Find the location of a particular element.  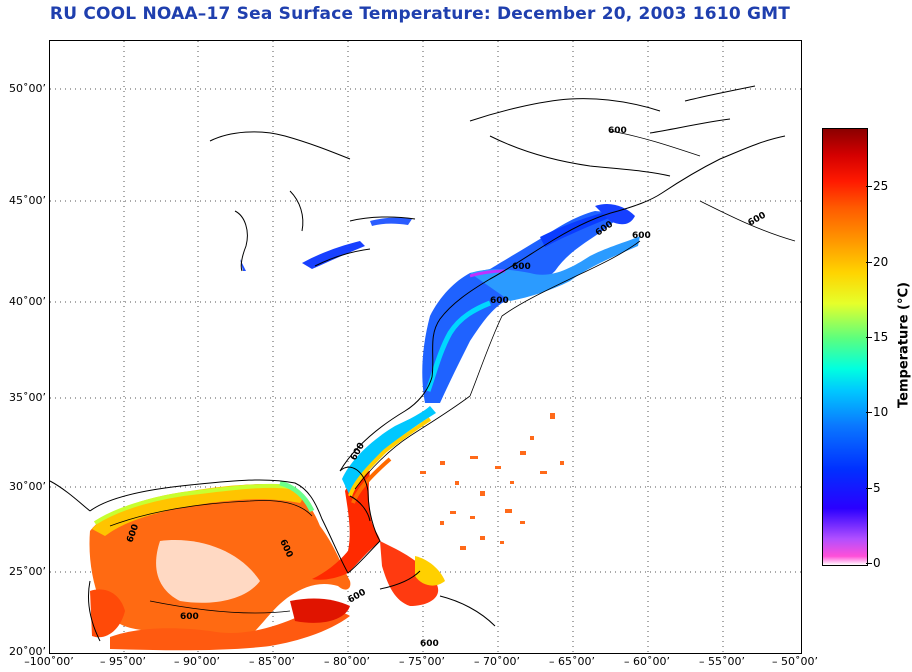

lat-label-25: 25˚00’ is located at coordinates (27, 571).